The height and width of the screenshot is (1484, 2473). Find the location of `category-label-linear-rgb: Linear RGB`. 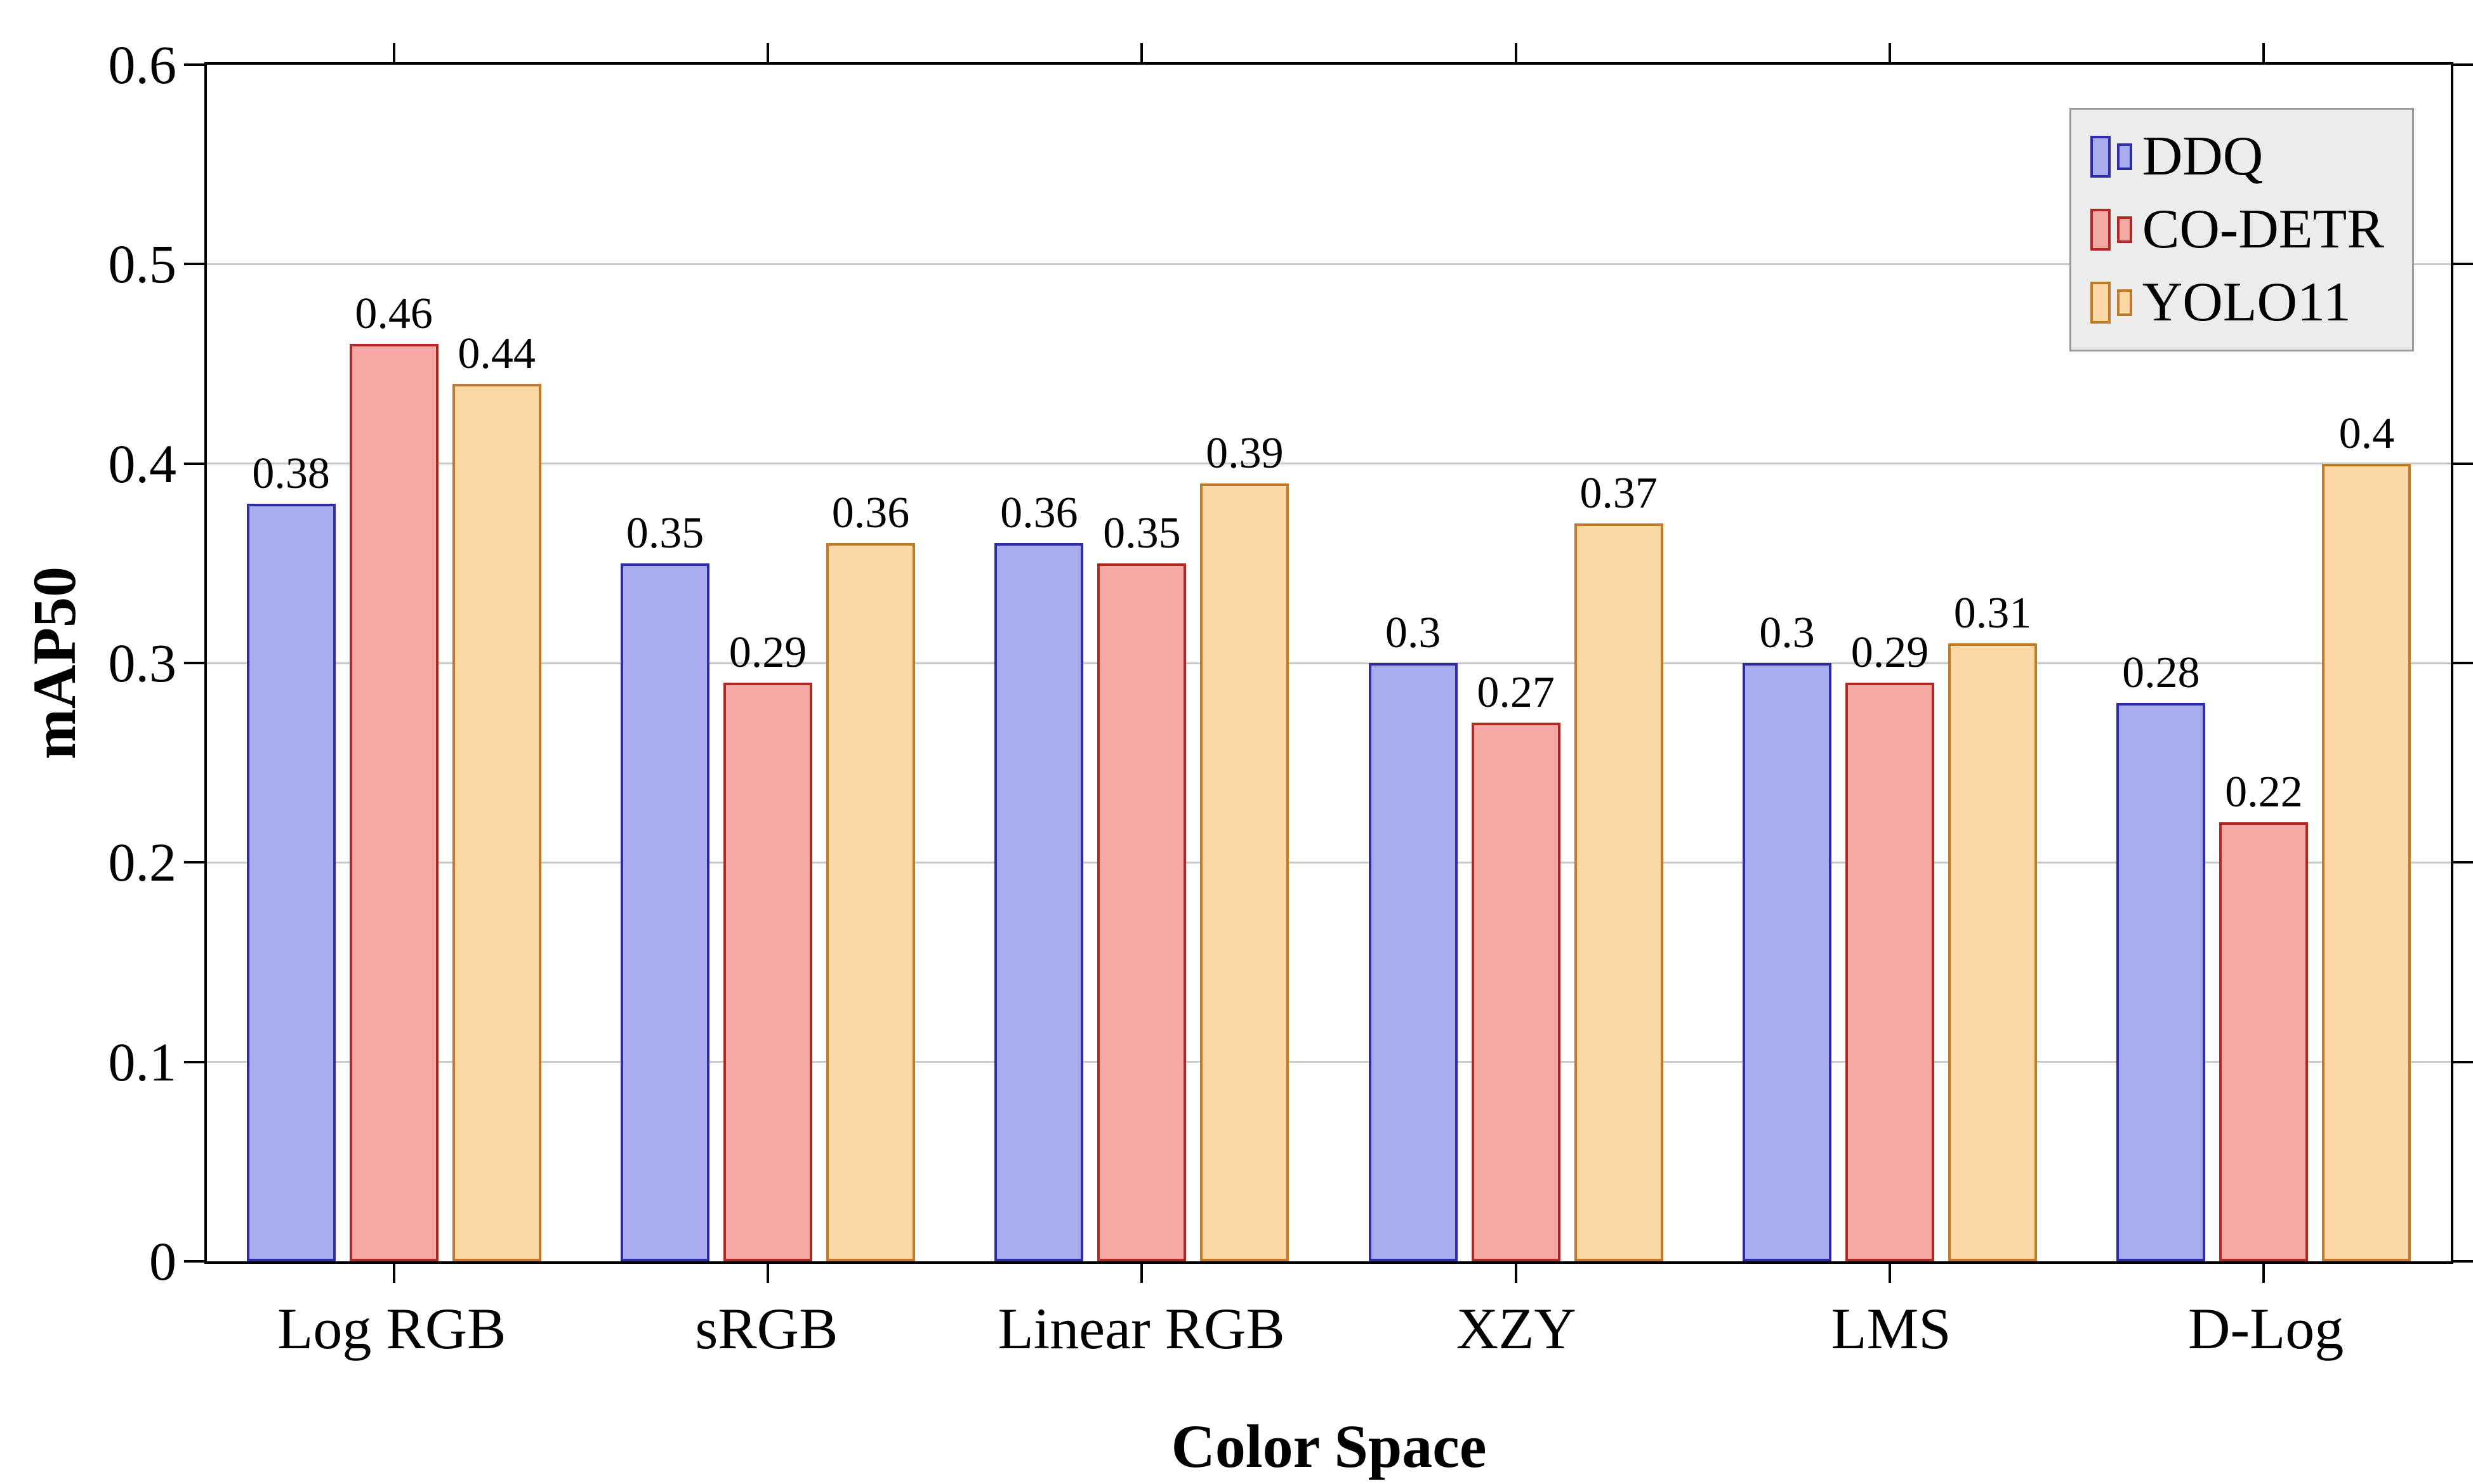

category-label-linear-rgb: Linear RGB is located at coordinates (1141, 1329).